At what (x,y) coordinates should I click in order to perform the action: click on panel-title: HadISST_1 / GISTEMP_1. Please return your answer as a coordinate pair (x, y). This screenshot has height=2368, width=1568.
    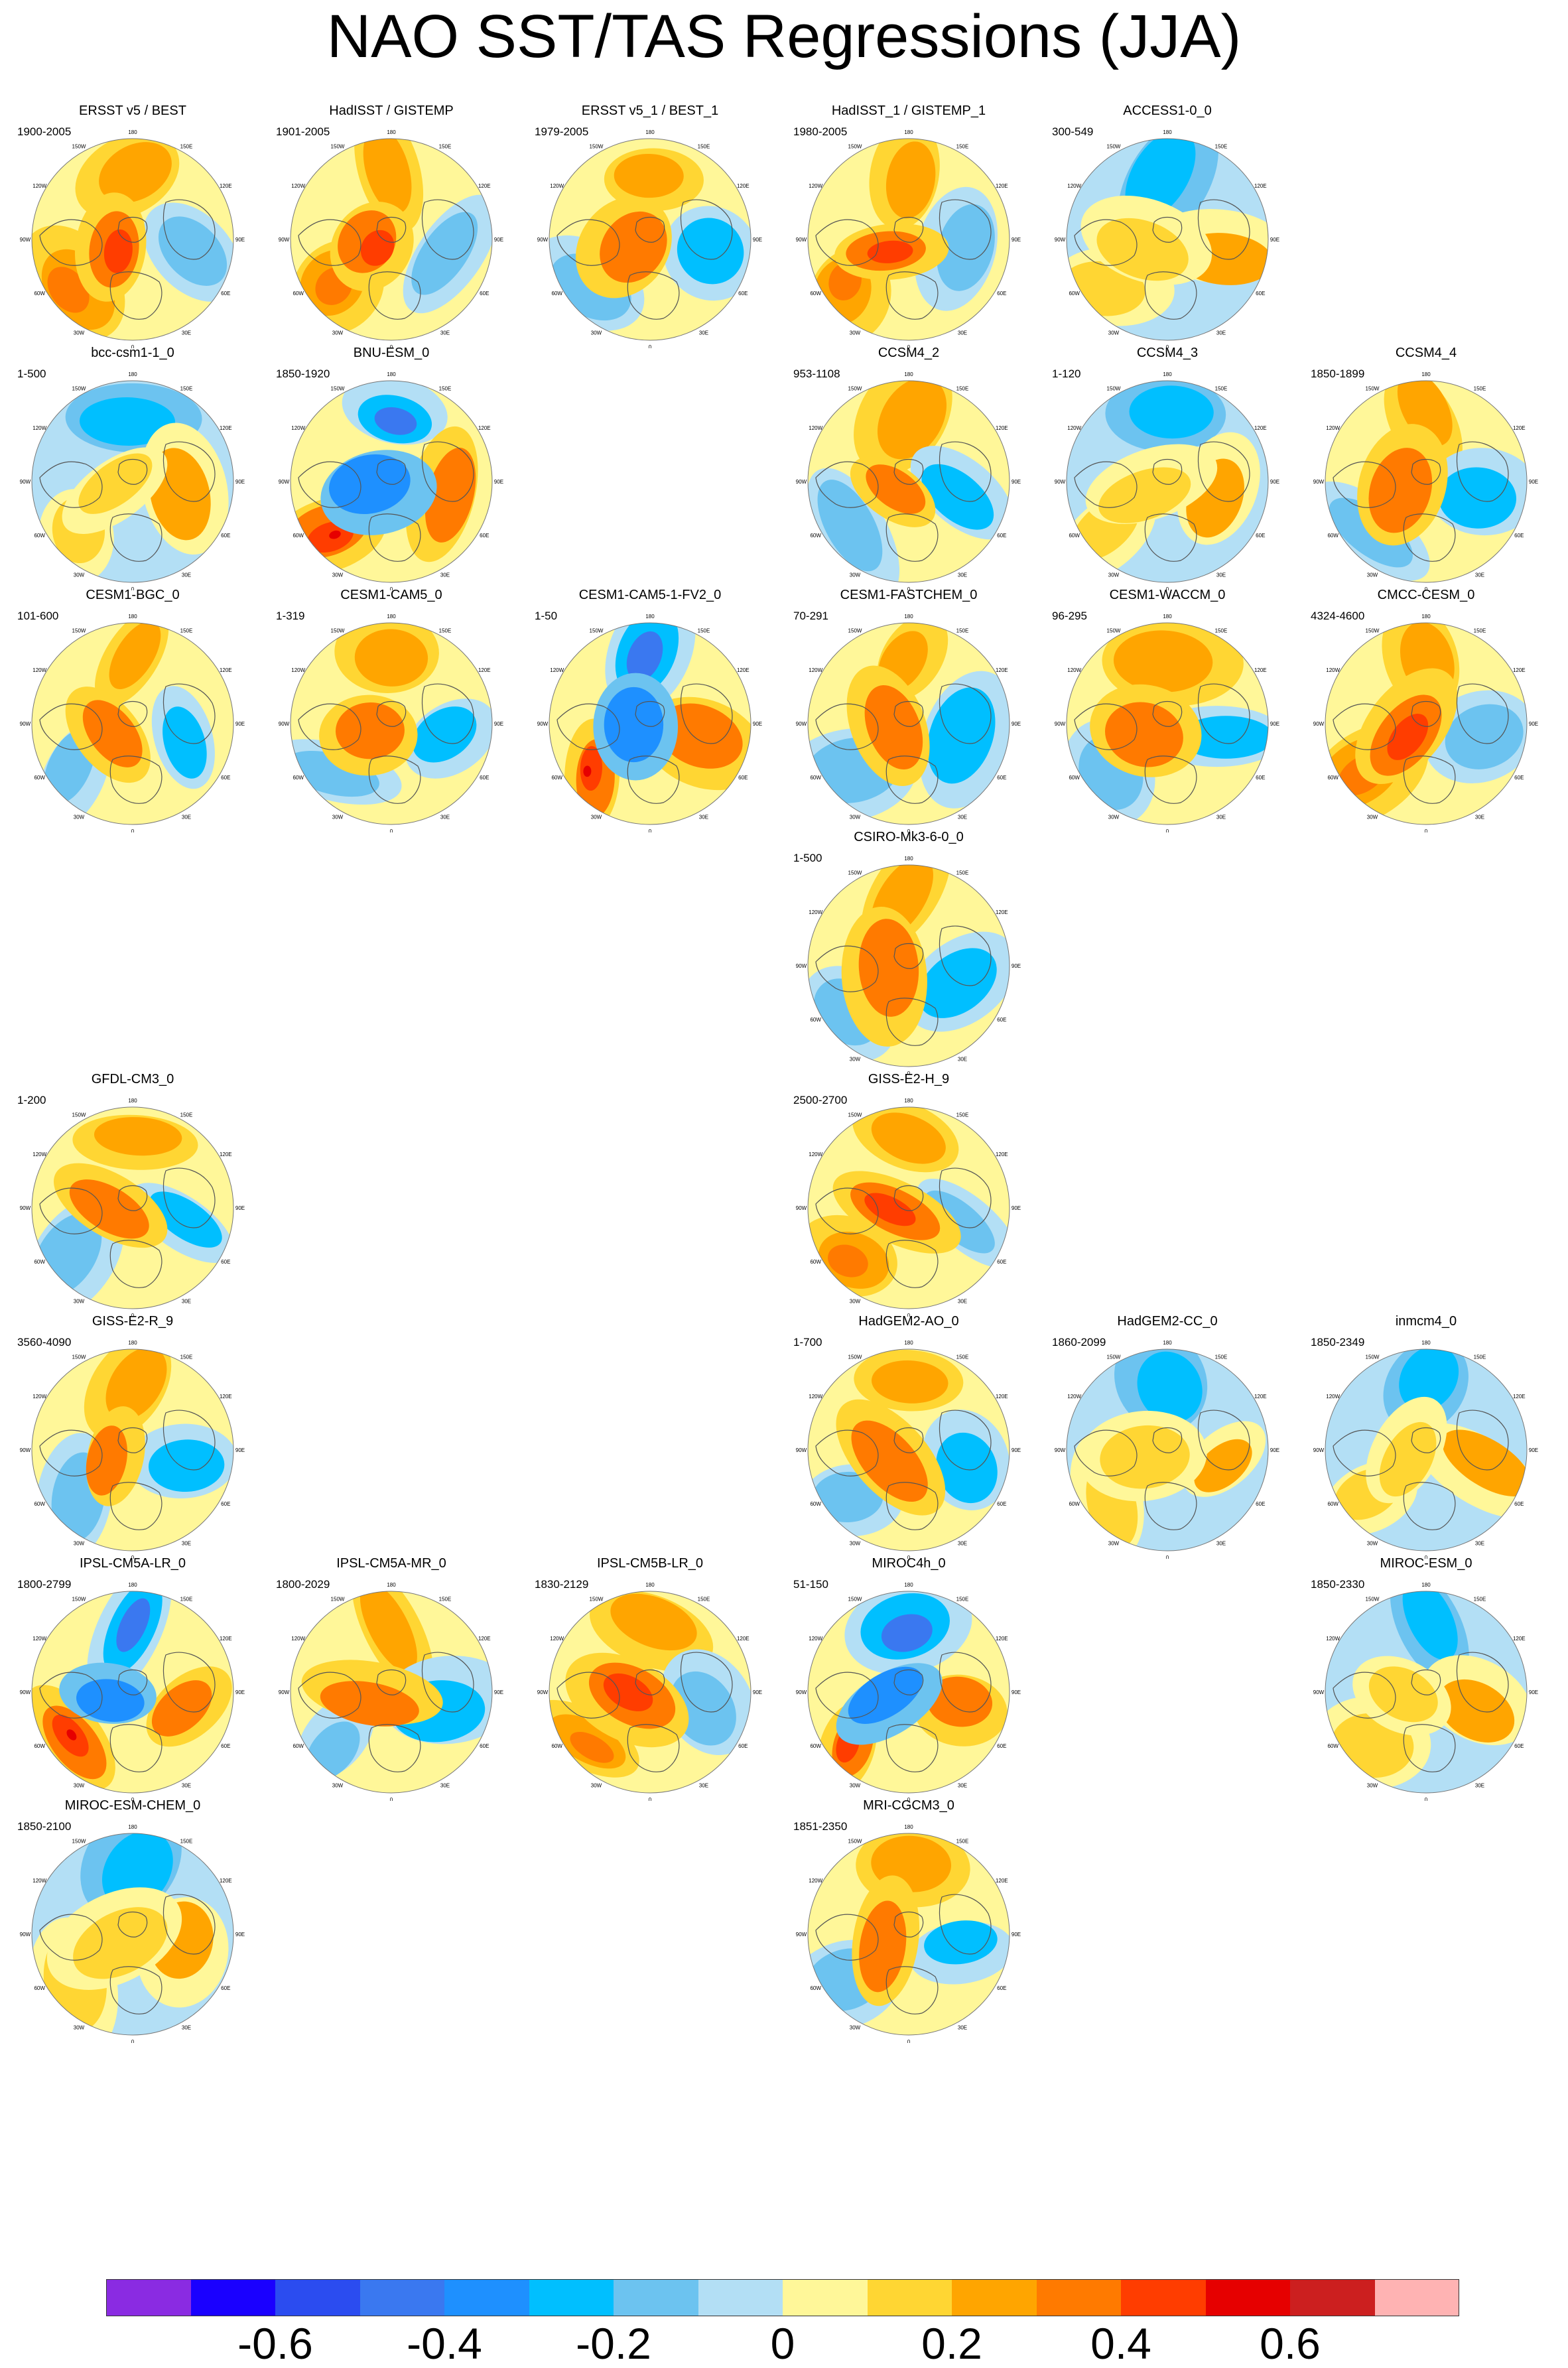
    Looking at the image, I should click on (908, 110).